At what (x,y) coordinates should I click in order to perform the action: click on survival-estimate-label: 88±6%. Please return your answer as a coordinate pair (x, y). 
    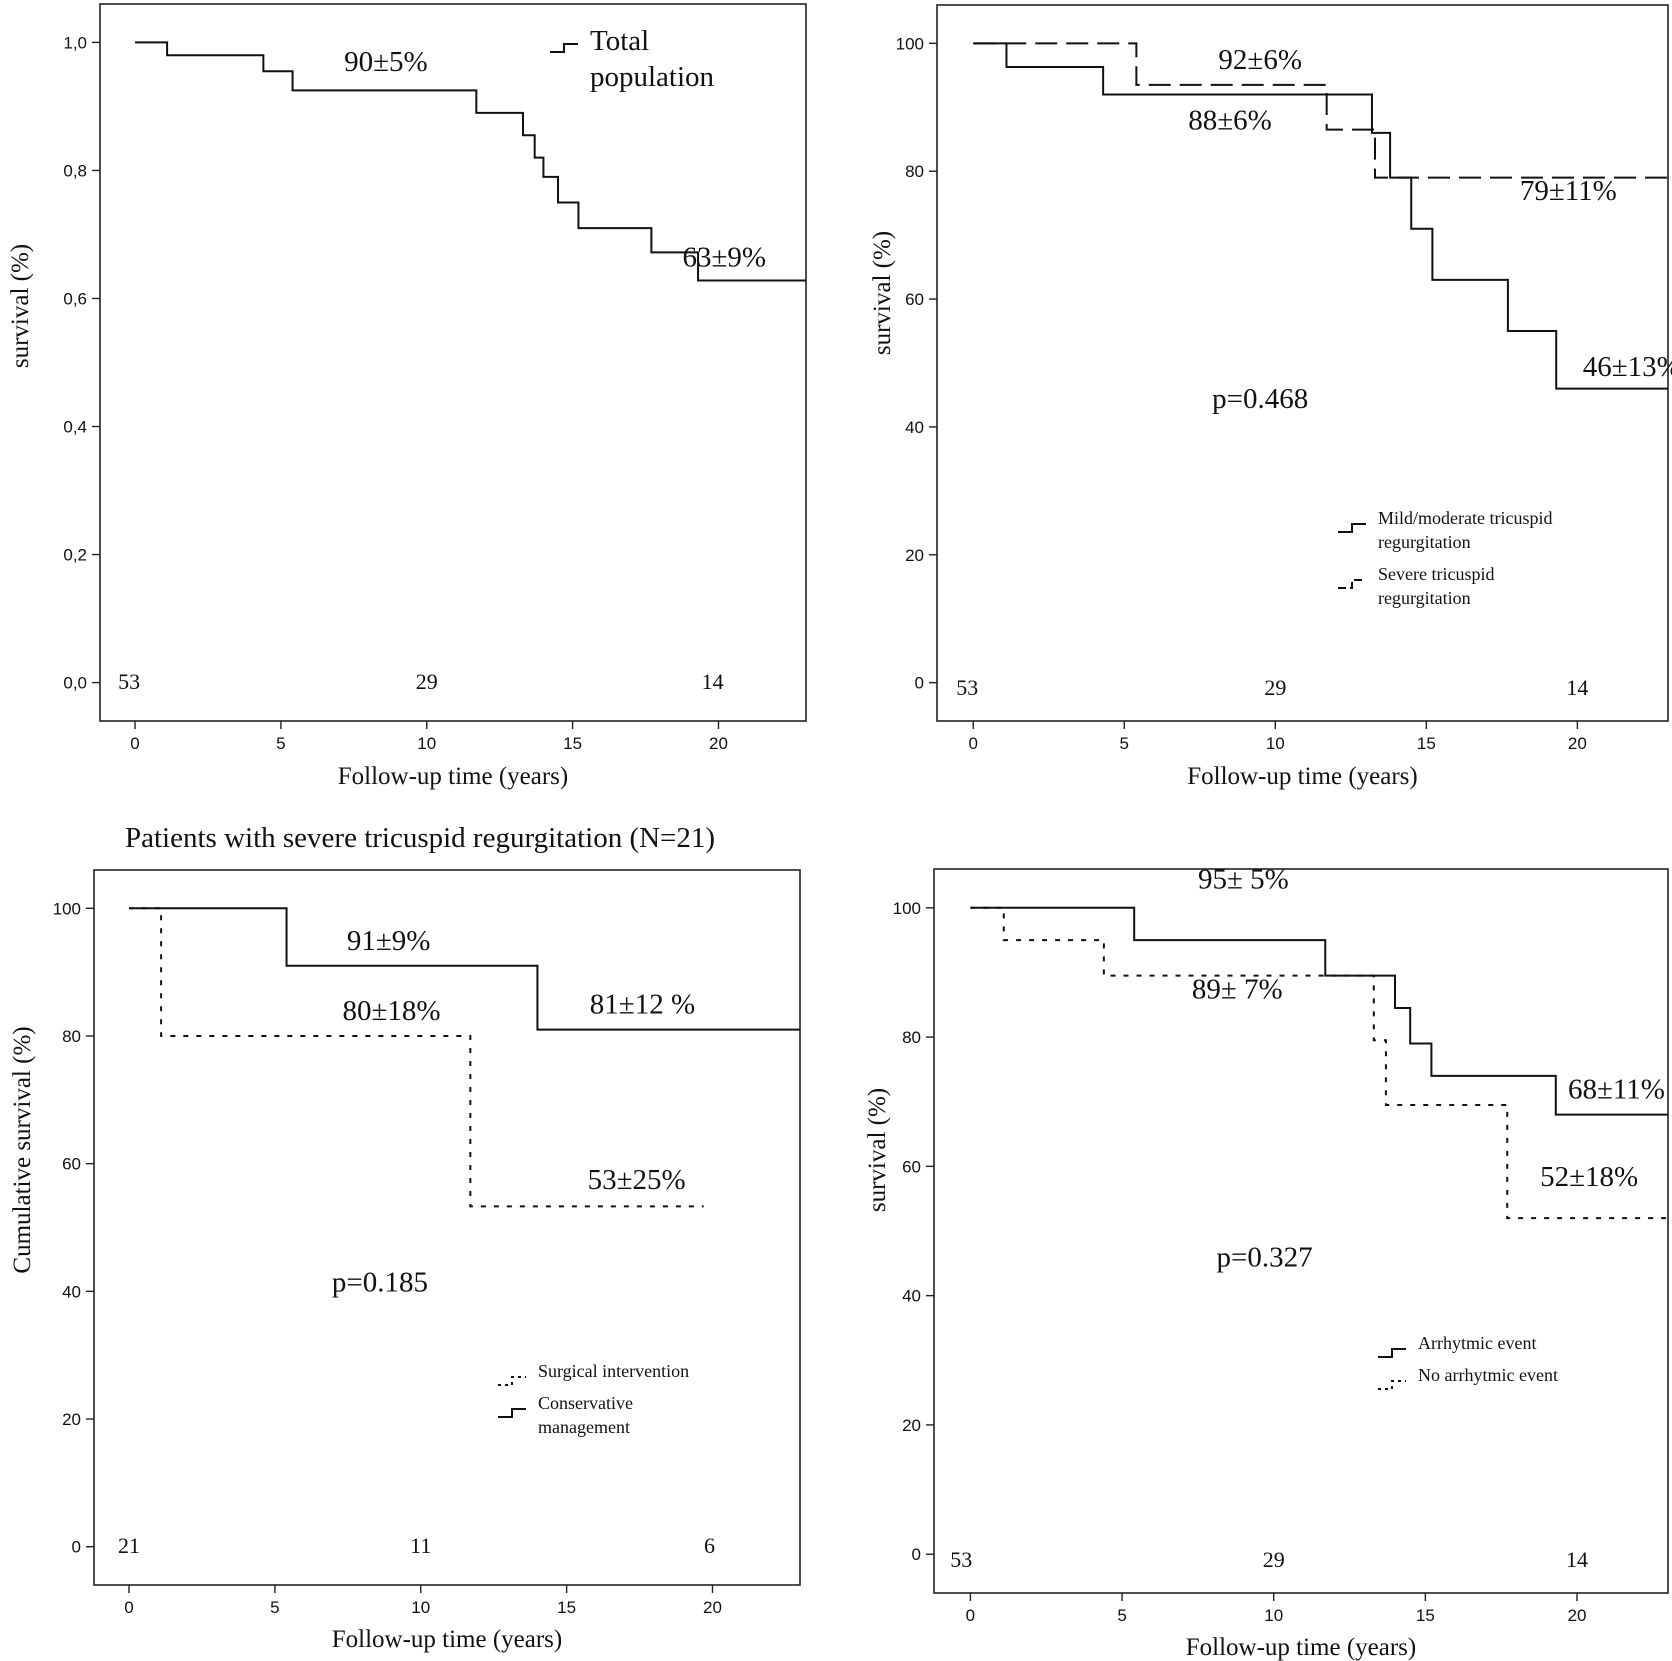
    Looking at the image, I should click on (1230, 121).